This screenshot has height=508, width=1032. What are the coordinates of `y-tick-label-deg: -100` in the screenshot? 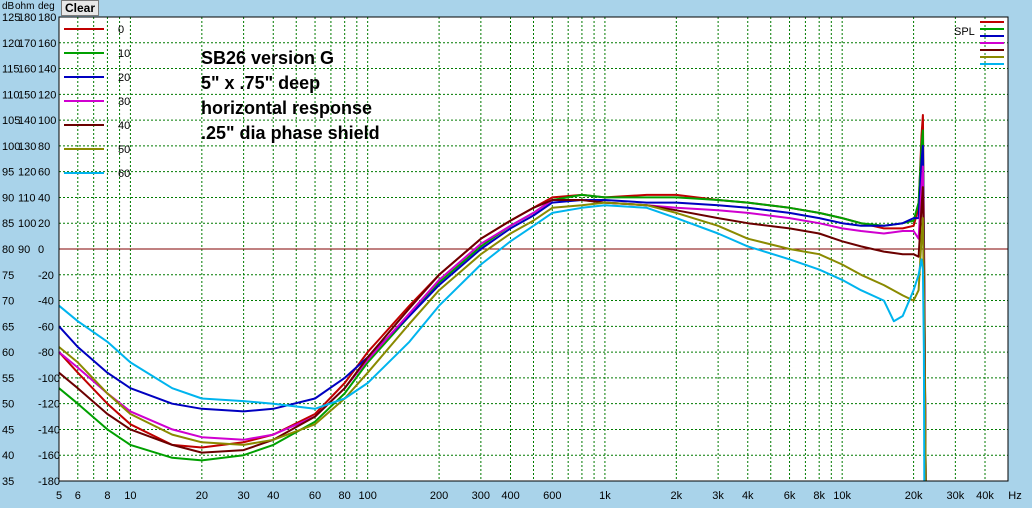 It's located at (49, 379).